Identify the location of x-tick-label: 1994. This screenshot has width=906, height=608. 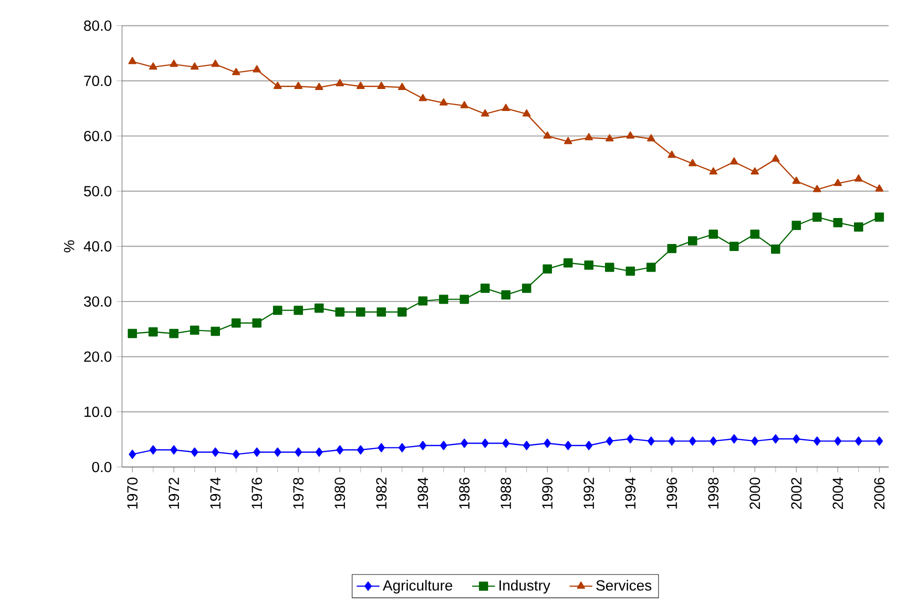
(630, 493).